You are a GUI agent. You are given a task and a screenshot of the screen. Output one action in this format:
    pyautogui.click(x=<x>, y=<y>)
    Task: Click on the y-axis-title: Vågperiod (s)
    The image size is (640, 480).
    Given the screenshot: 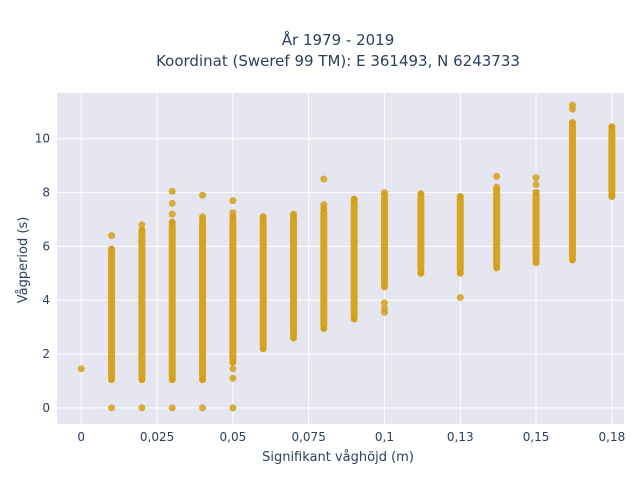 What is the action you would take?
    pyautogui.click(x=23, y=260)
    